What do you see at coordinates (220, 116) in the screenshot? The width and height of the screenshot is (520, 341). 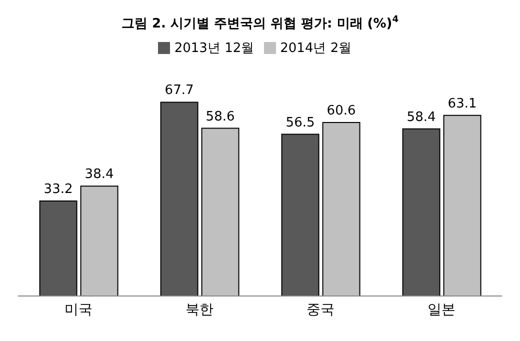 I see `data-label: 58.6` at bounding box center [220, 116].